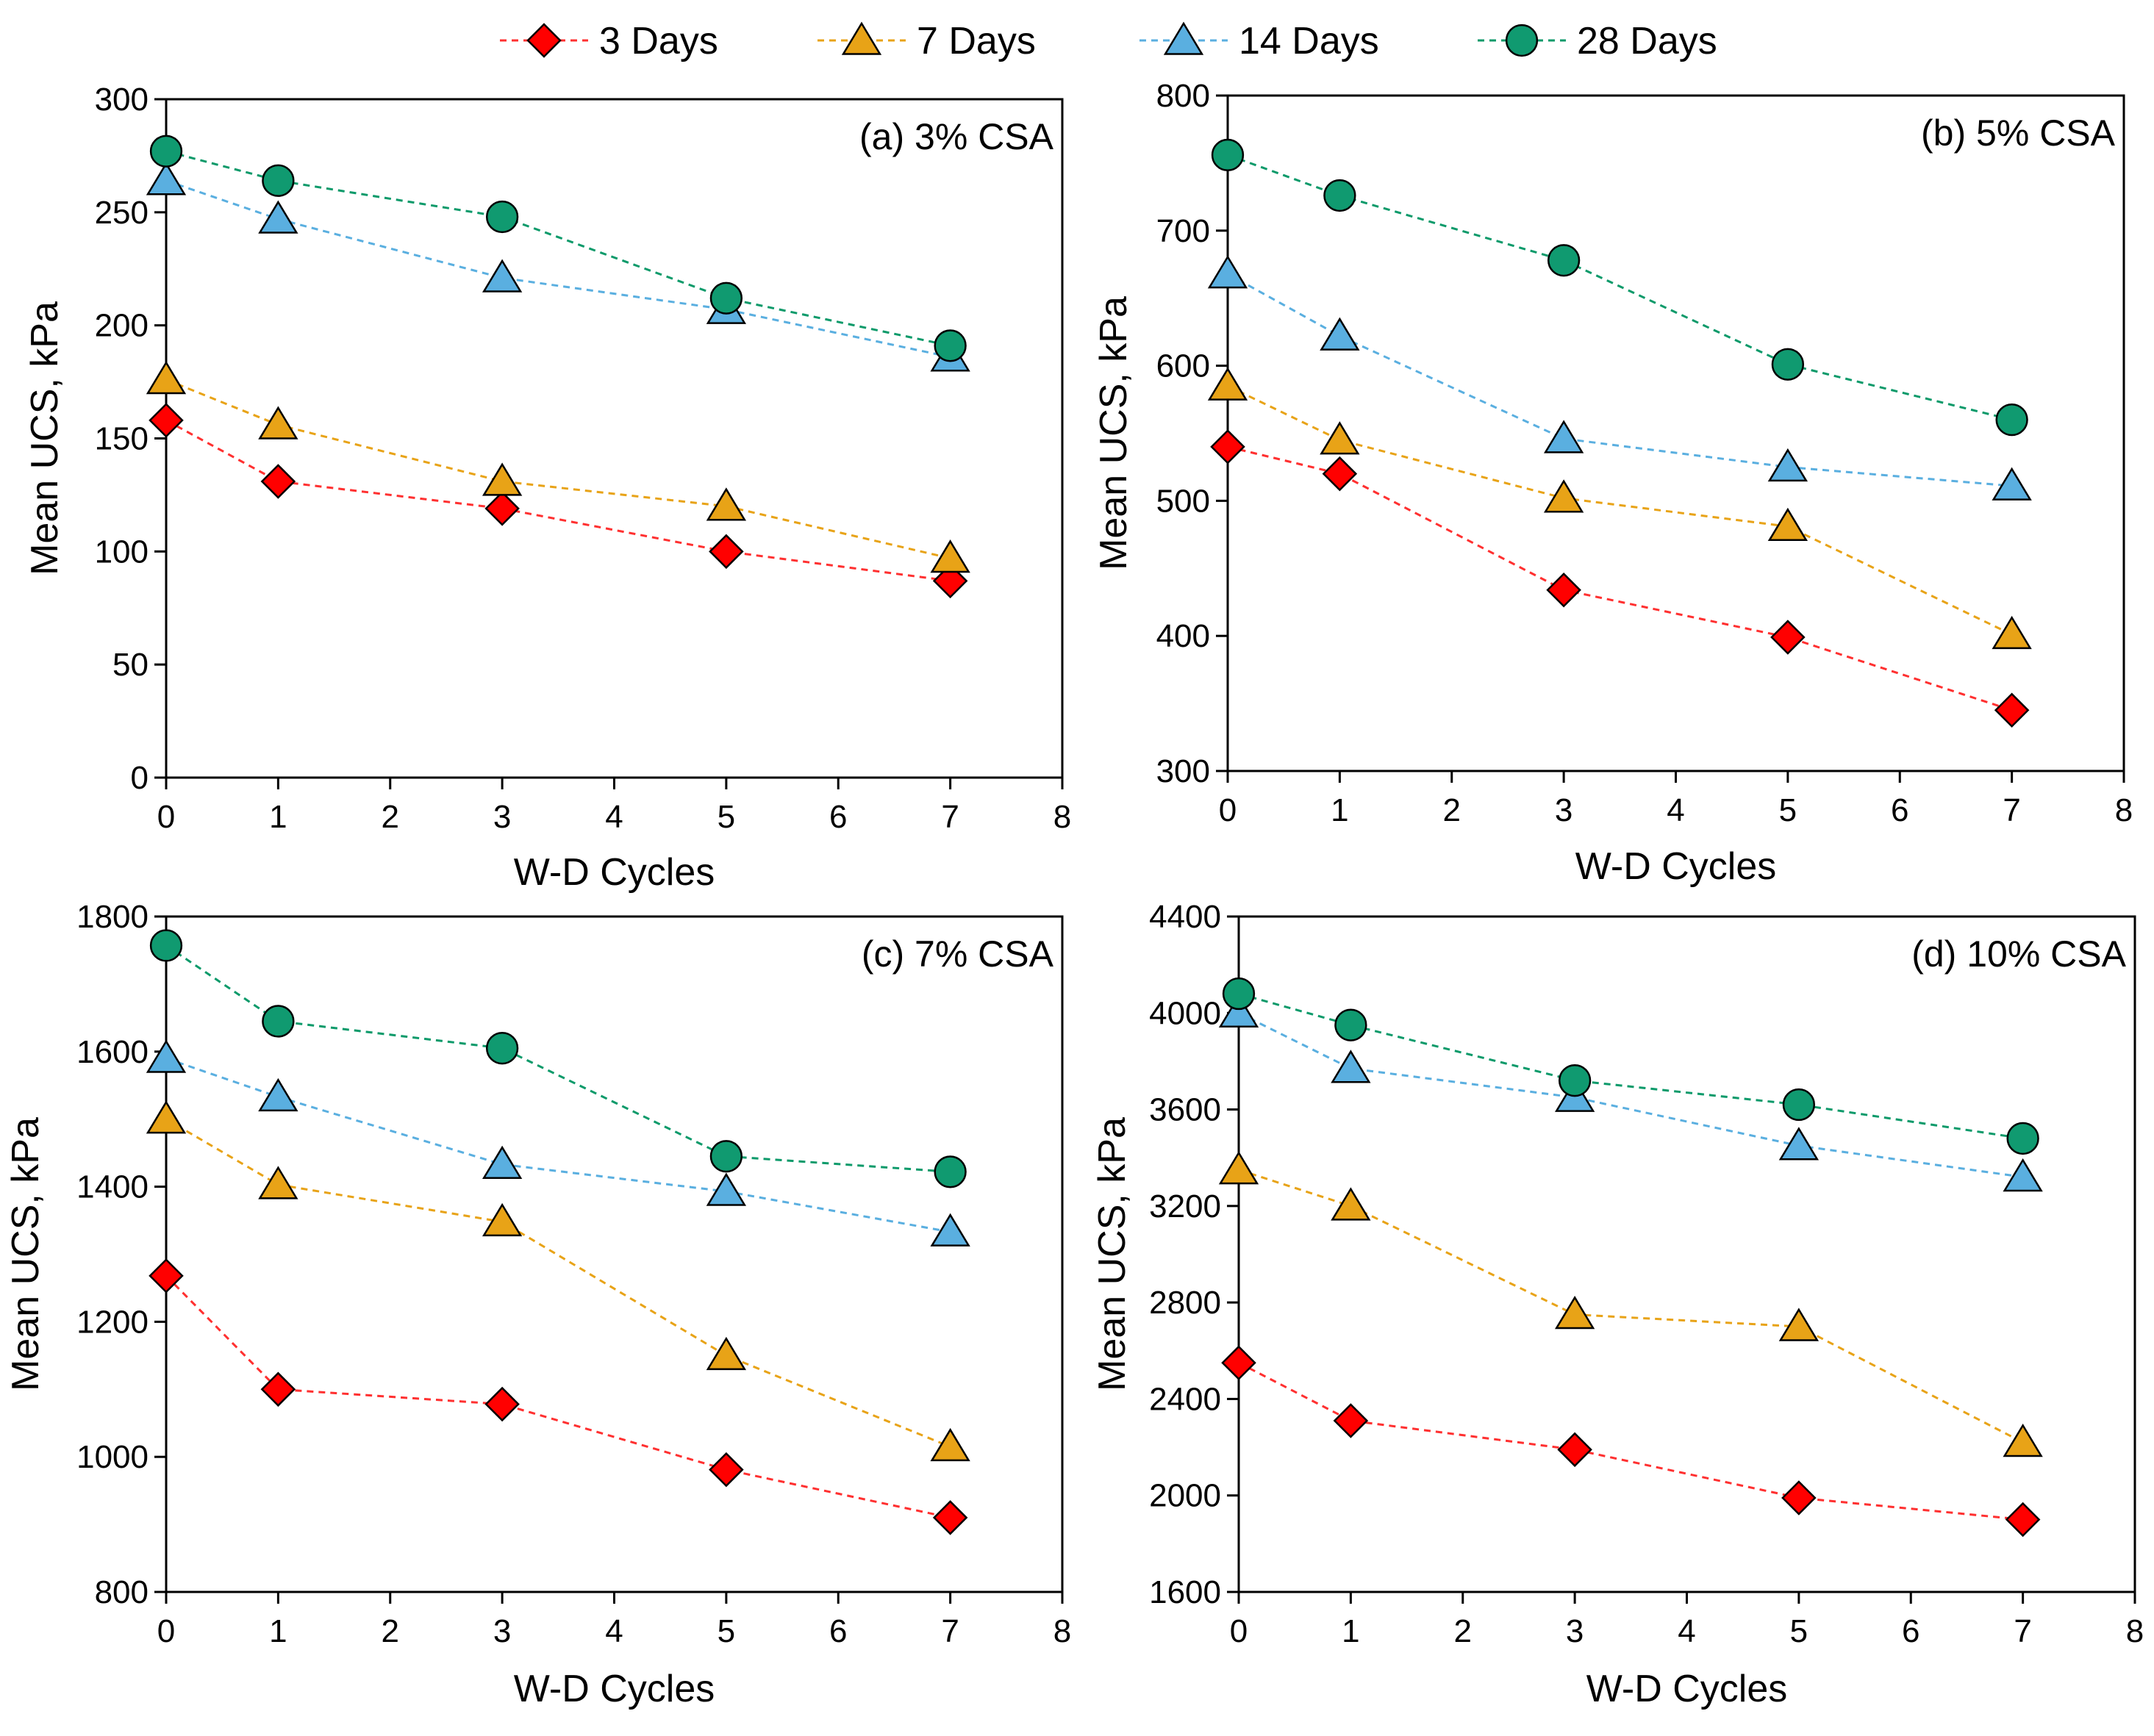 This screenshot has width=2154, height=1736. Describe the element at coordinates (2018, 954) in the screenshot. I see `panel-title: (d) 10% CSA` at that location.